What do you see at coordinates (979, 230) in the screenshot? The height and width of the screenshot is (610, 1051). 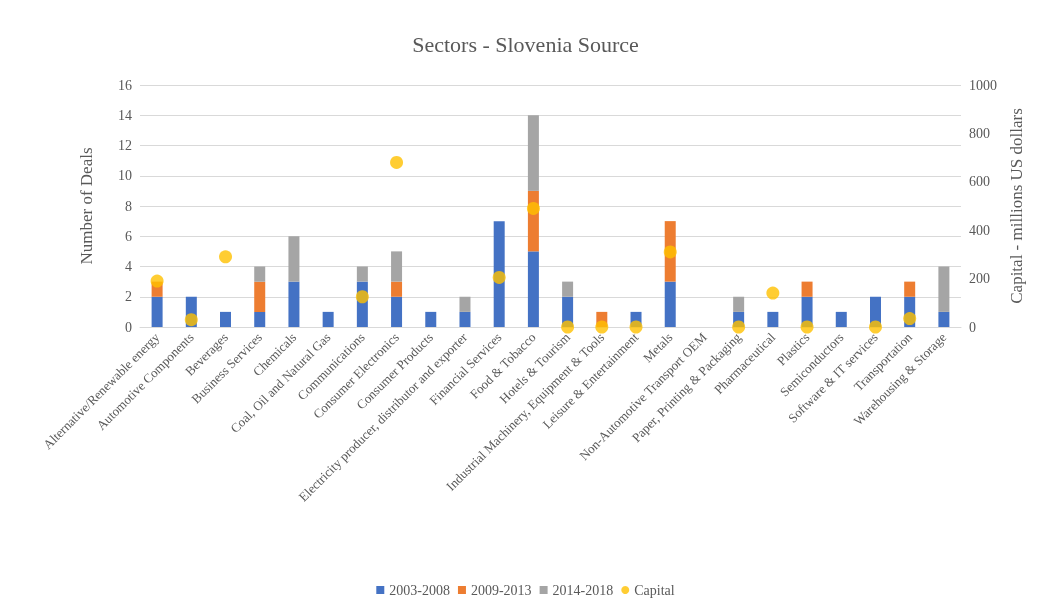 I see `y2-tick-label: 400` at bounding box center [979, 230].